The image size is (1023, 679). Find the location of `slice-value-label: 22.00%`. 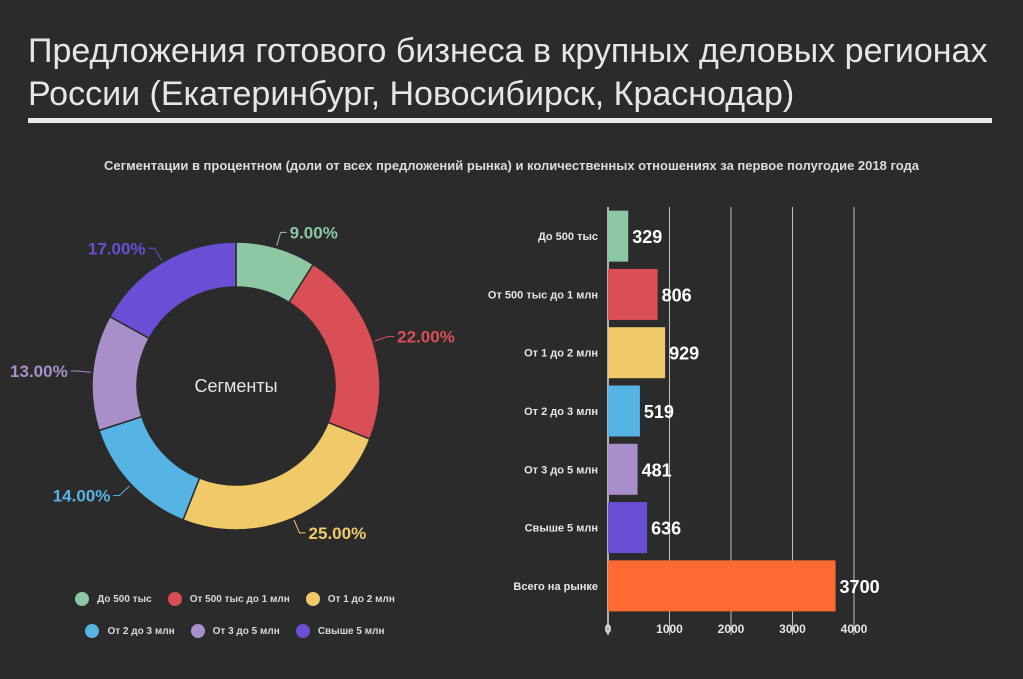

slice-value-label: 22.00% is located at coordinates (426, 337).